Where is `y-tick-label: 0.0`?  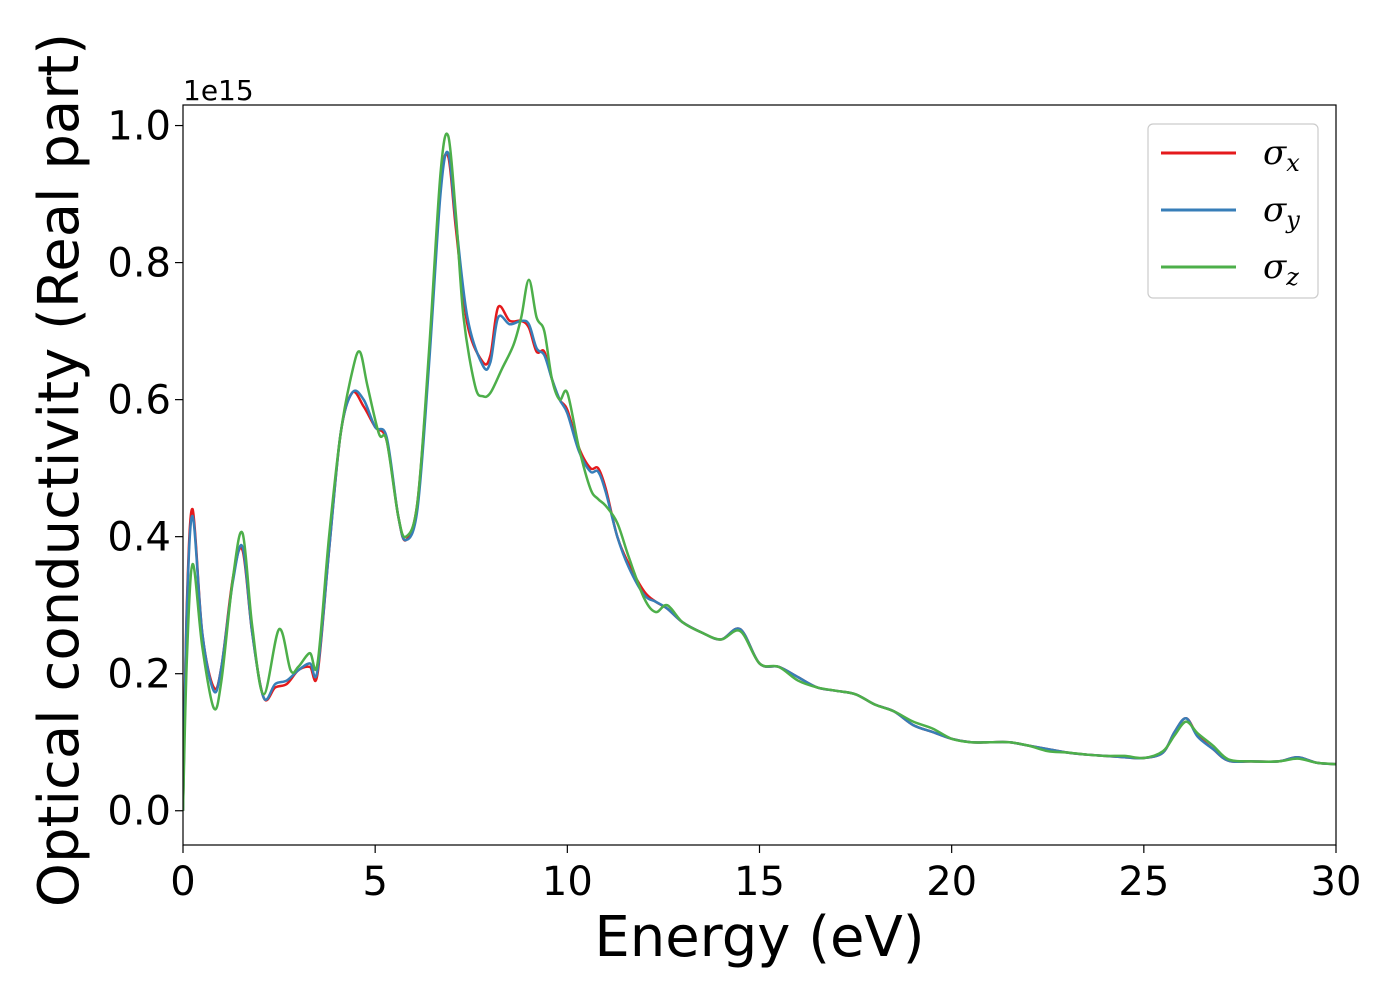
y-tick-label: 0.0 is located at coordinates (139, 812).